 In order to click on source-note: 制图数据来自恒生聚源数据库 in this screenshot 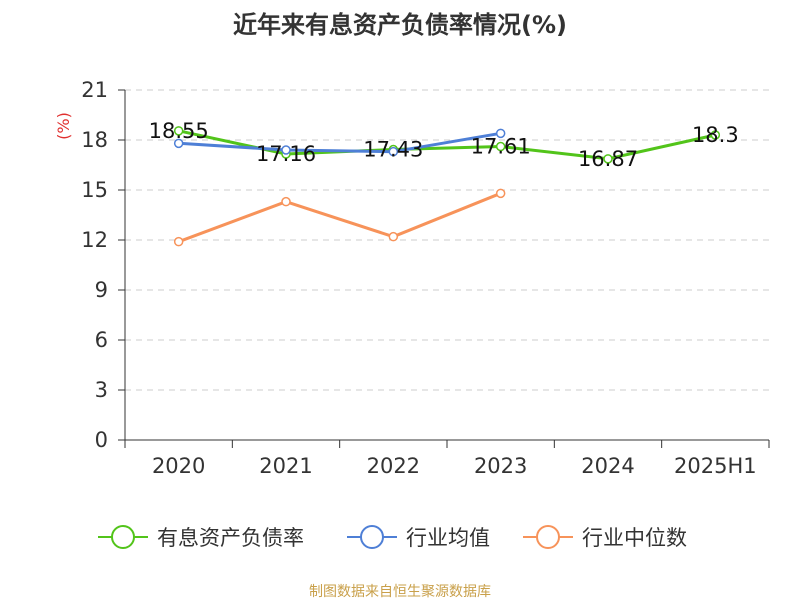, I will do `click(400, 592)`.